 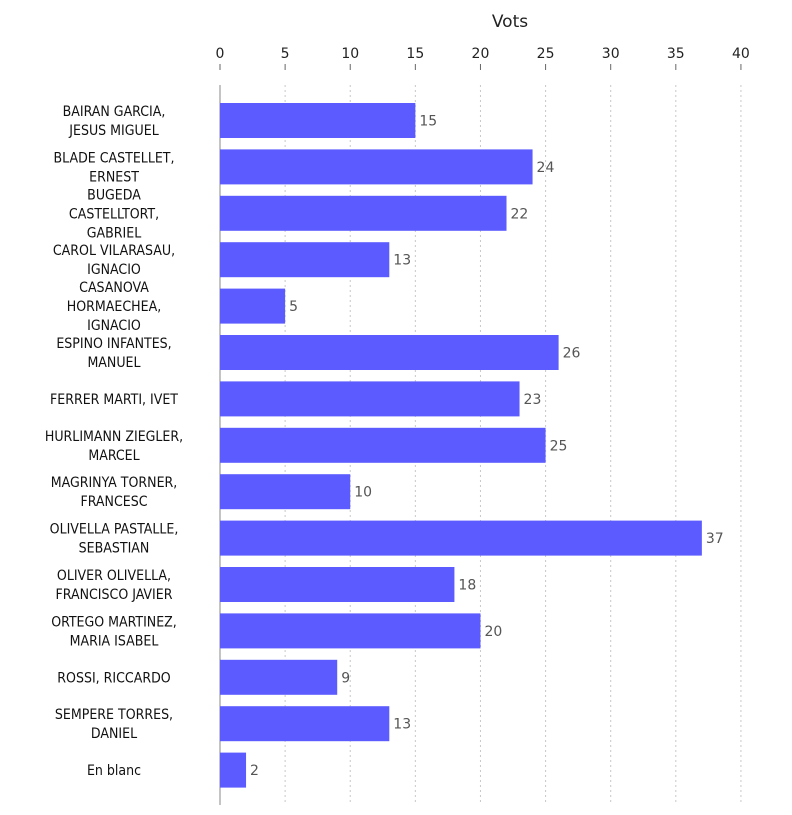 I want to click on value-label: 37, so click(x=715, y=539).